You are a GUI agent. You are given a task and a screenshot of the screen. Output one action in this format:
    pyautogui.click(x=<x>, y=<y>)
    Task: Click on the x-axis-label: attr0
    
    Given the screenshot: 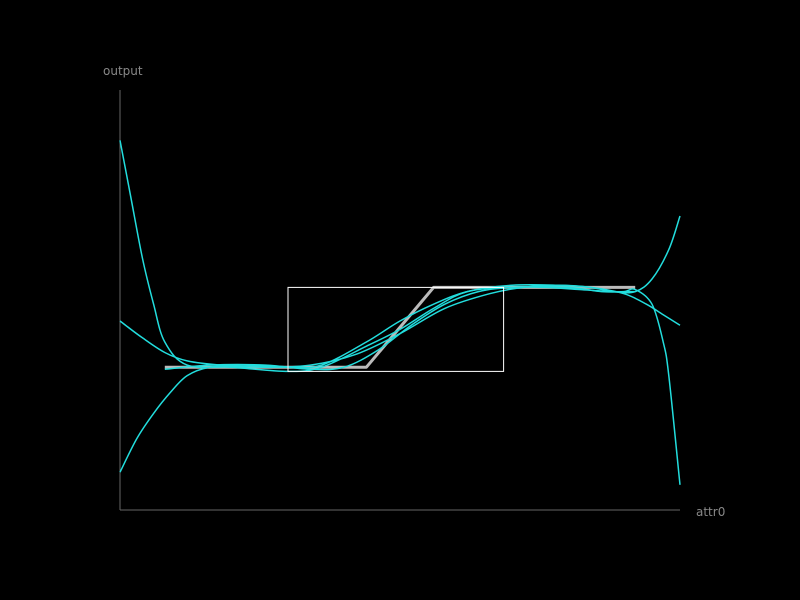 What is the action you would take?
    pyautogui.click(x=710, y=512)
    